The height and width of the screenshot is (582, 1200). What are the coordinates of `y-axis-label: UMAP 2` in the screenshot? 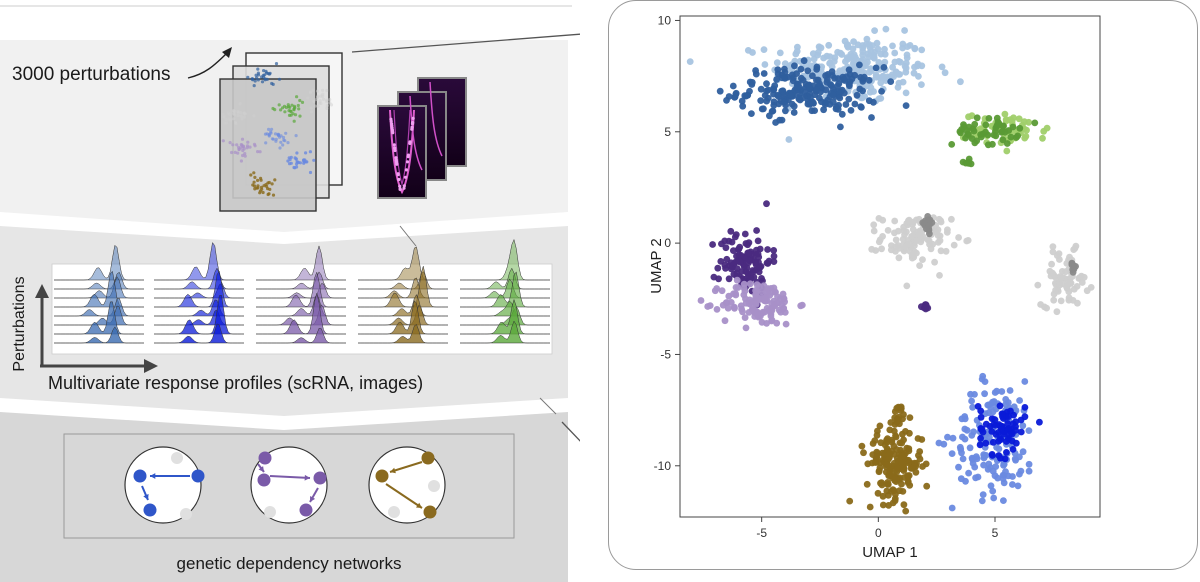 It's located at (656, 266).